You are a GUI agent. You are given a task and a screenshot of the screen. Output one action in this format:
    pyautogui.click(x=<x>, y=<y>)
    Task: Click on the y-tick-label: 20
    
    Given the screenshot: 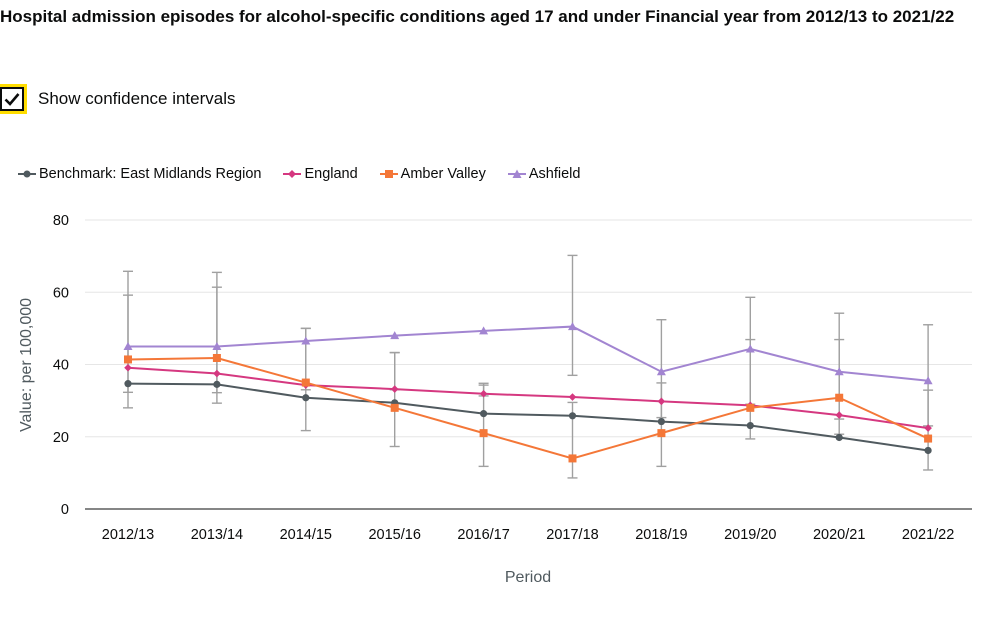 What is the action you would take?
    pyautogui.click(x=61, y=438)
    